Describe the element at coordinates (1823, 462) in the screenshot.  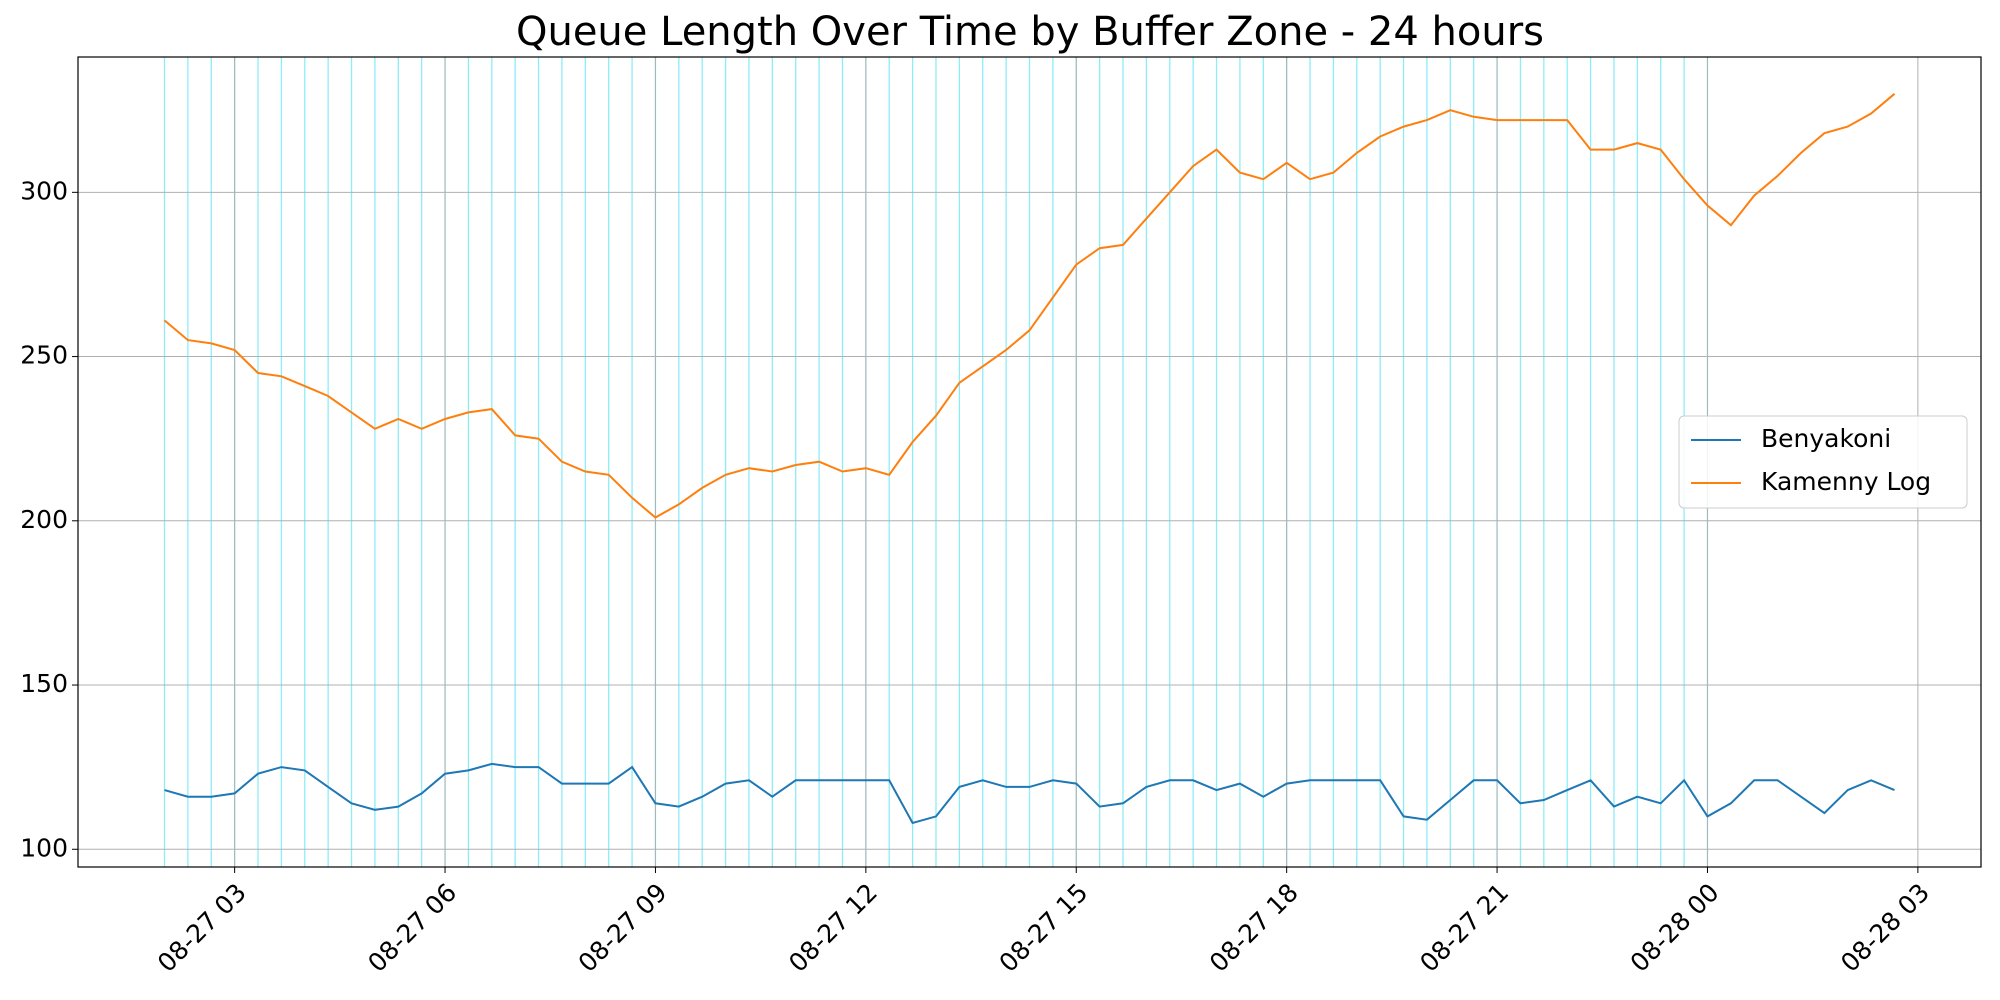
I see `legend-box` at that location.